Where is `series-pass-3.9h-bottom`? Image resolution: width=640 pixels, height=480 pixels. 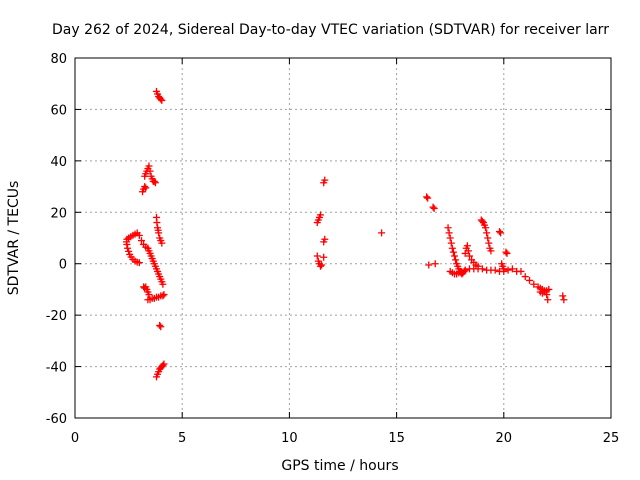 series-pass-3.9h-bottom is located at coordinates (160, 370).